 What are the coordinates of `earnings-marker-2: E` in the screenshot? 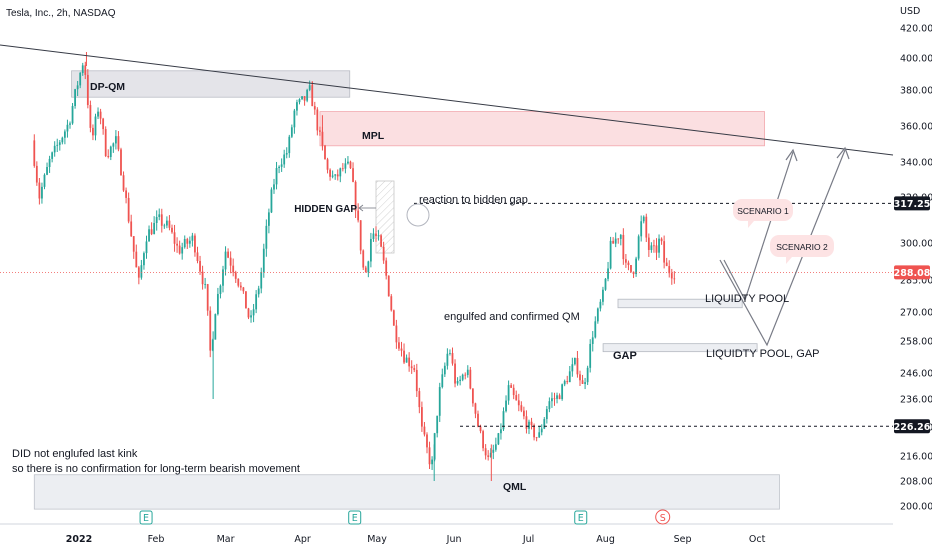 It's located at (581, 517).